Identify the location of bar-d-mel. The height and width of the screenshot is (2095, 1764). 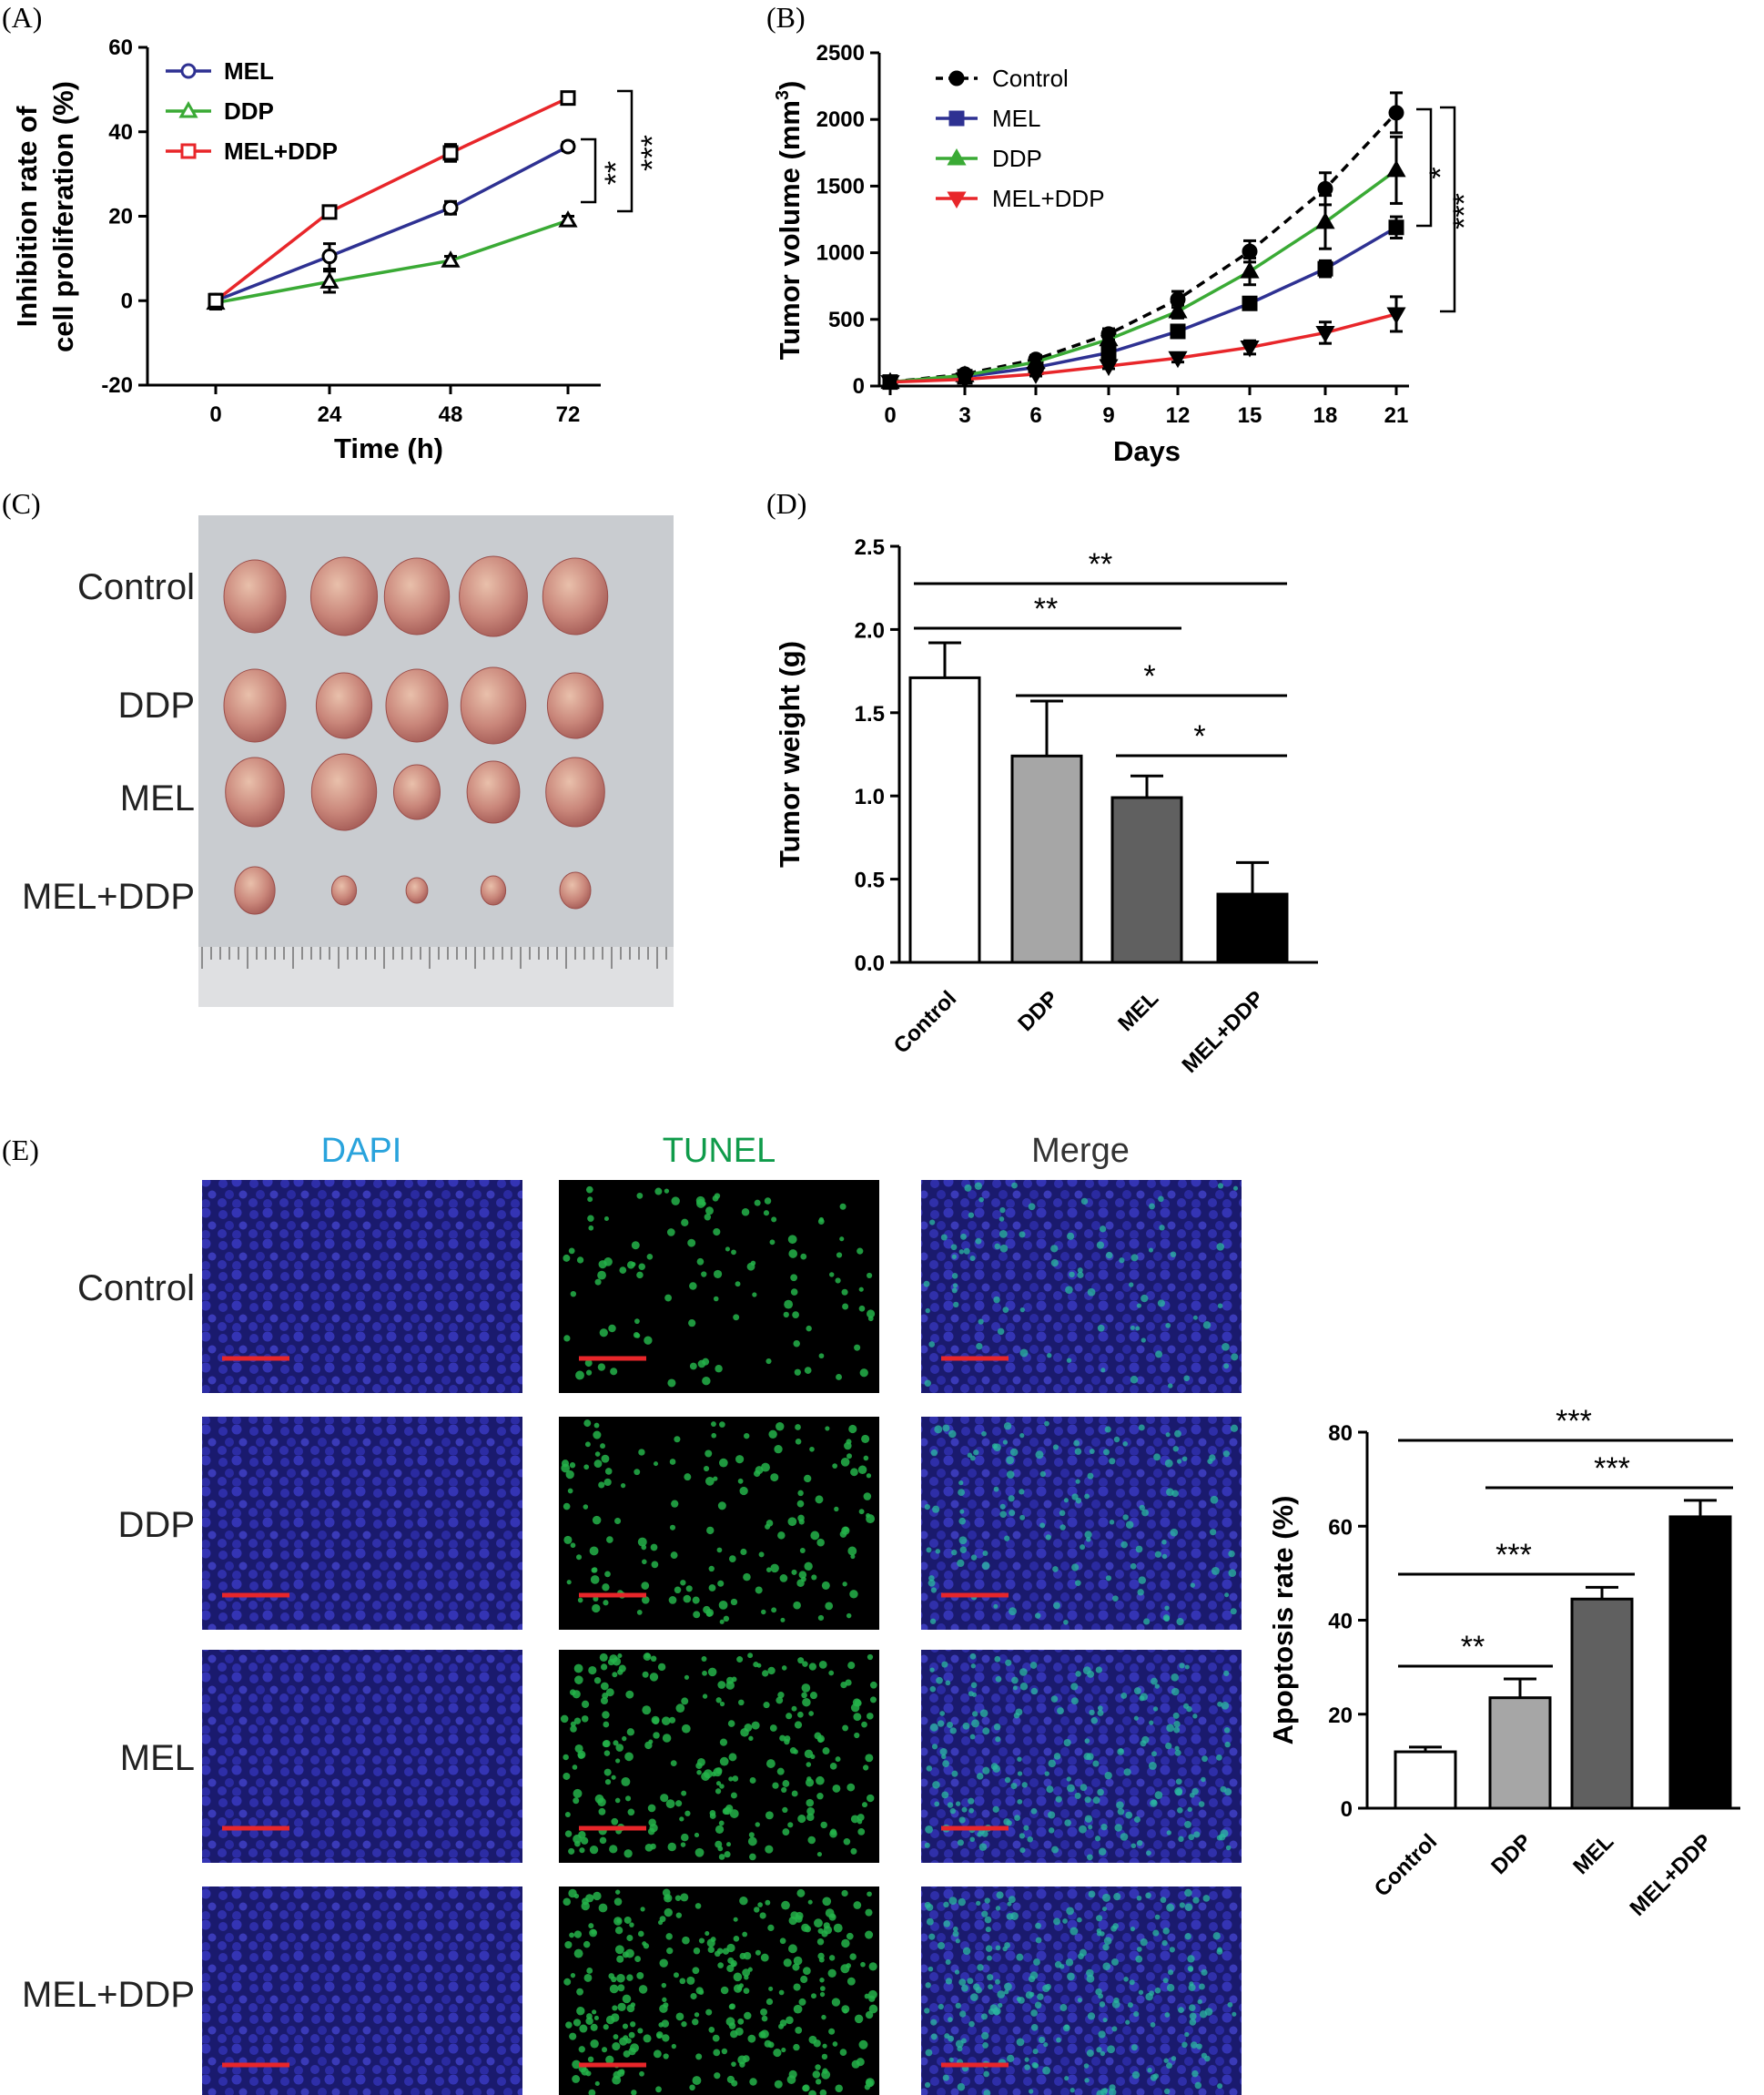
(1146, 880).